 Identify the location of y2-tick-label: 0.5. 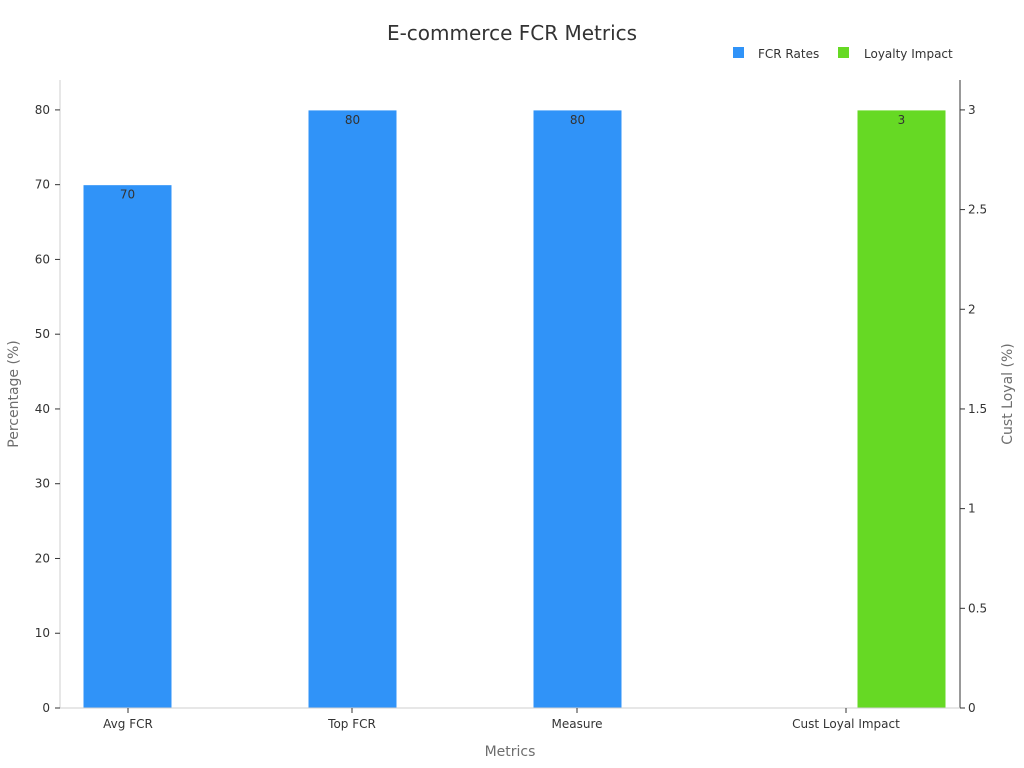
(977, 608).